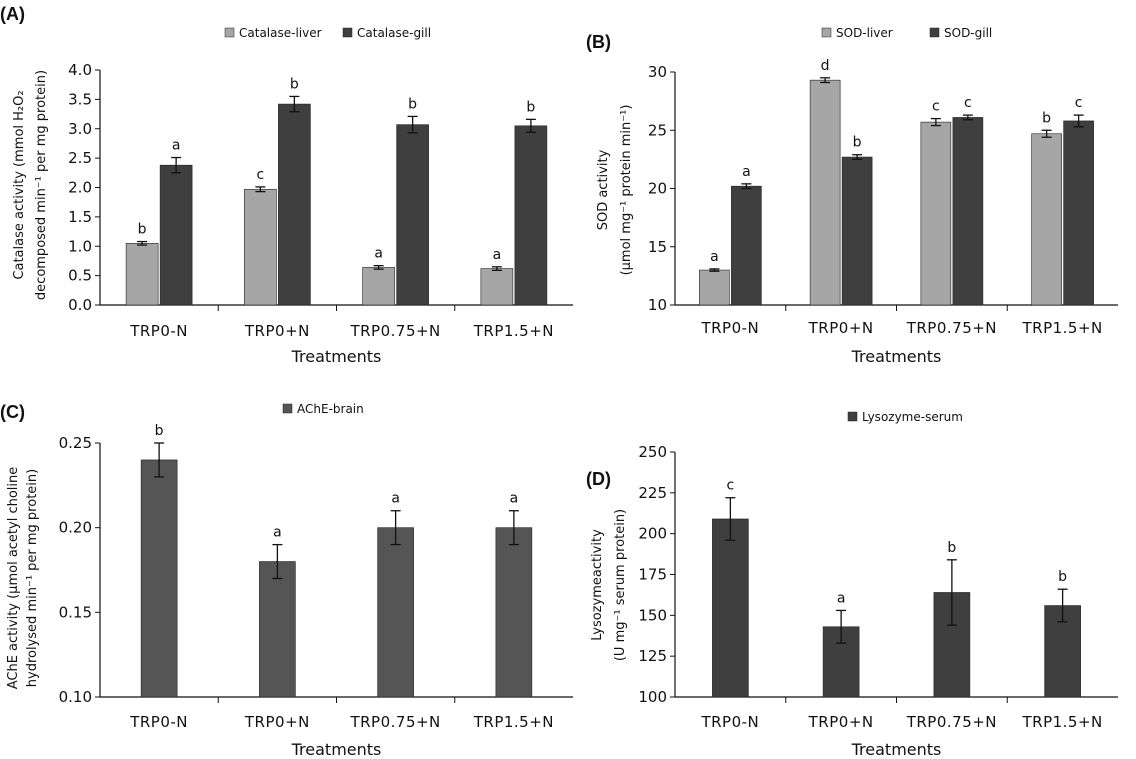  I want to click on legend-label: AChE-brain, so click(330, 409).